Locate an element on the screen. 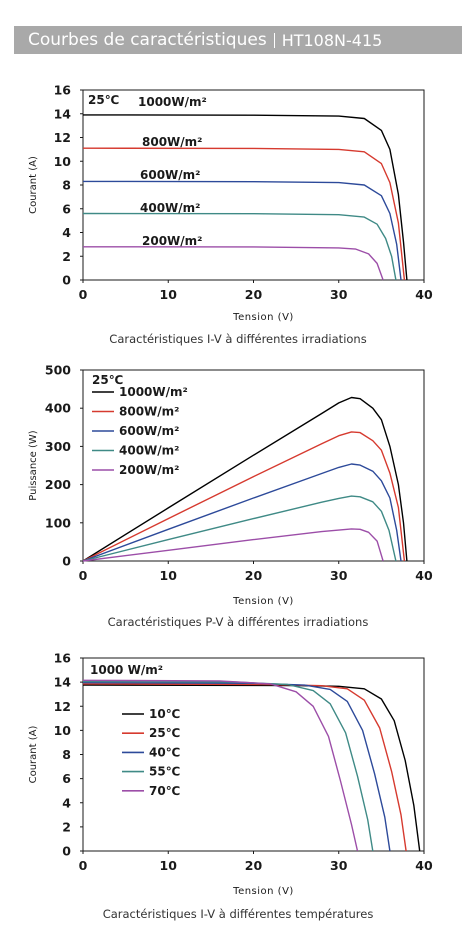 The image size is (476, 940). legend-label: 55℃ is located at coordinates (164, 772).